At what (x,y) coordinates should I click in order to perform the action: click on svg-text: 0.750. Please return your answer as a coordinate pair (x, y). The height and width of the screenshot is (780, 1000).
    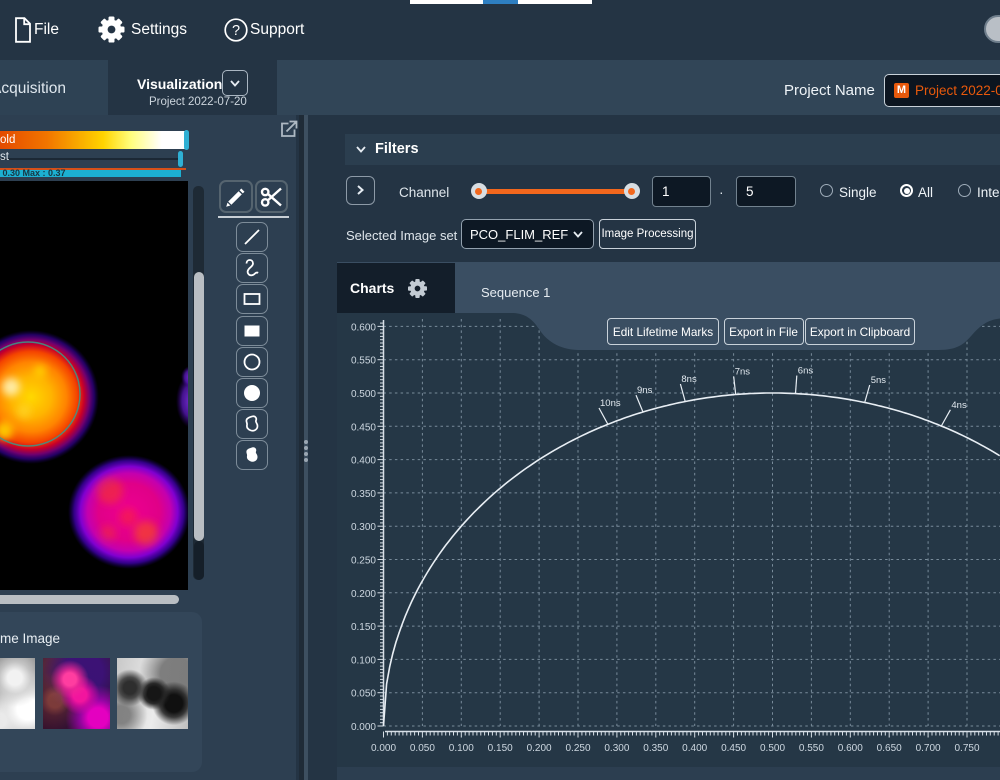
    Looking at the image, I should click on (966, 748).